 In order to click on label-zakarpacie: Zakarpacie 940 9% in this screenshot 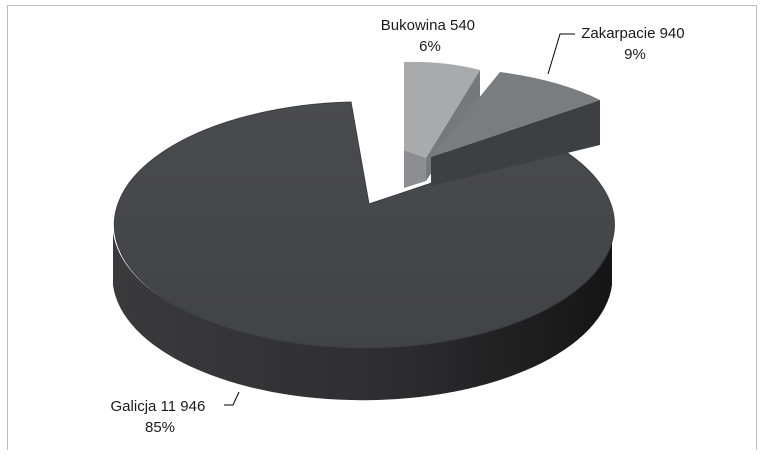, I will do `click(635, 44)`.